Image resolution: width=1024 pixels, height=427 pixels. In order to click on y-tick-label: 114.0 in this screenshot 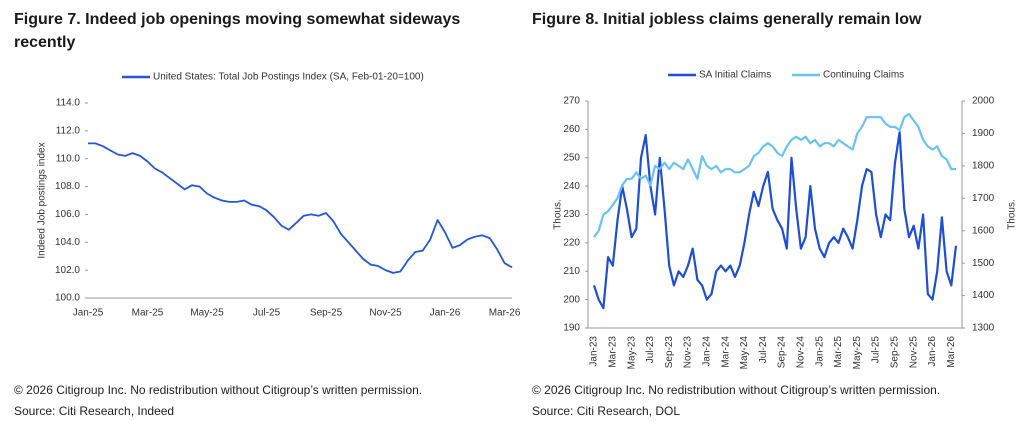, I will do `click(68, 103)`.